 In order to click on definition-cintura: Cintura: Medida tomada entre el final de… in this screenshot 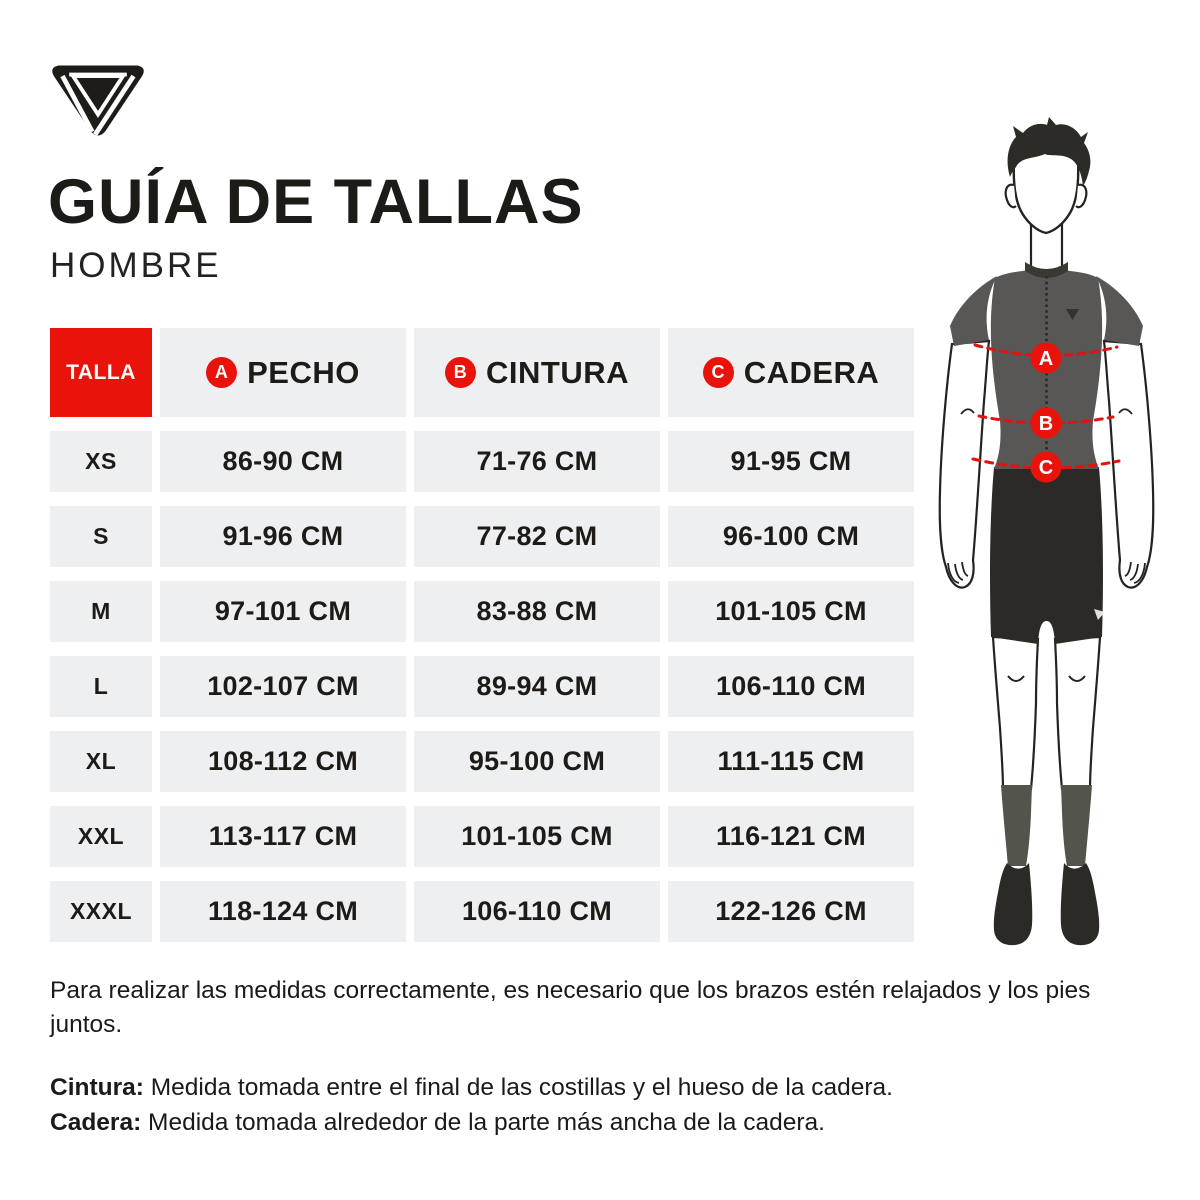, I will do `click(471, 1087)`.